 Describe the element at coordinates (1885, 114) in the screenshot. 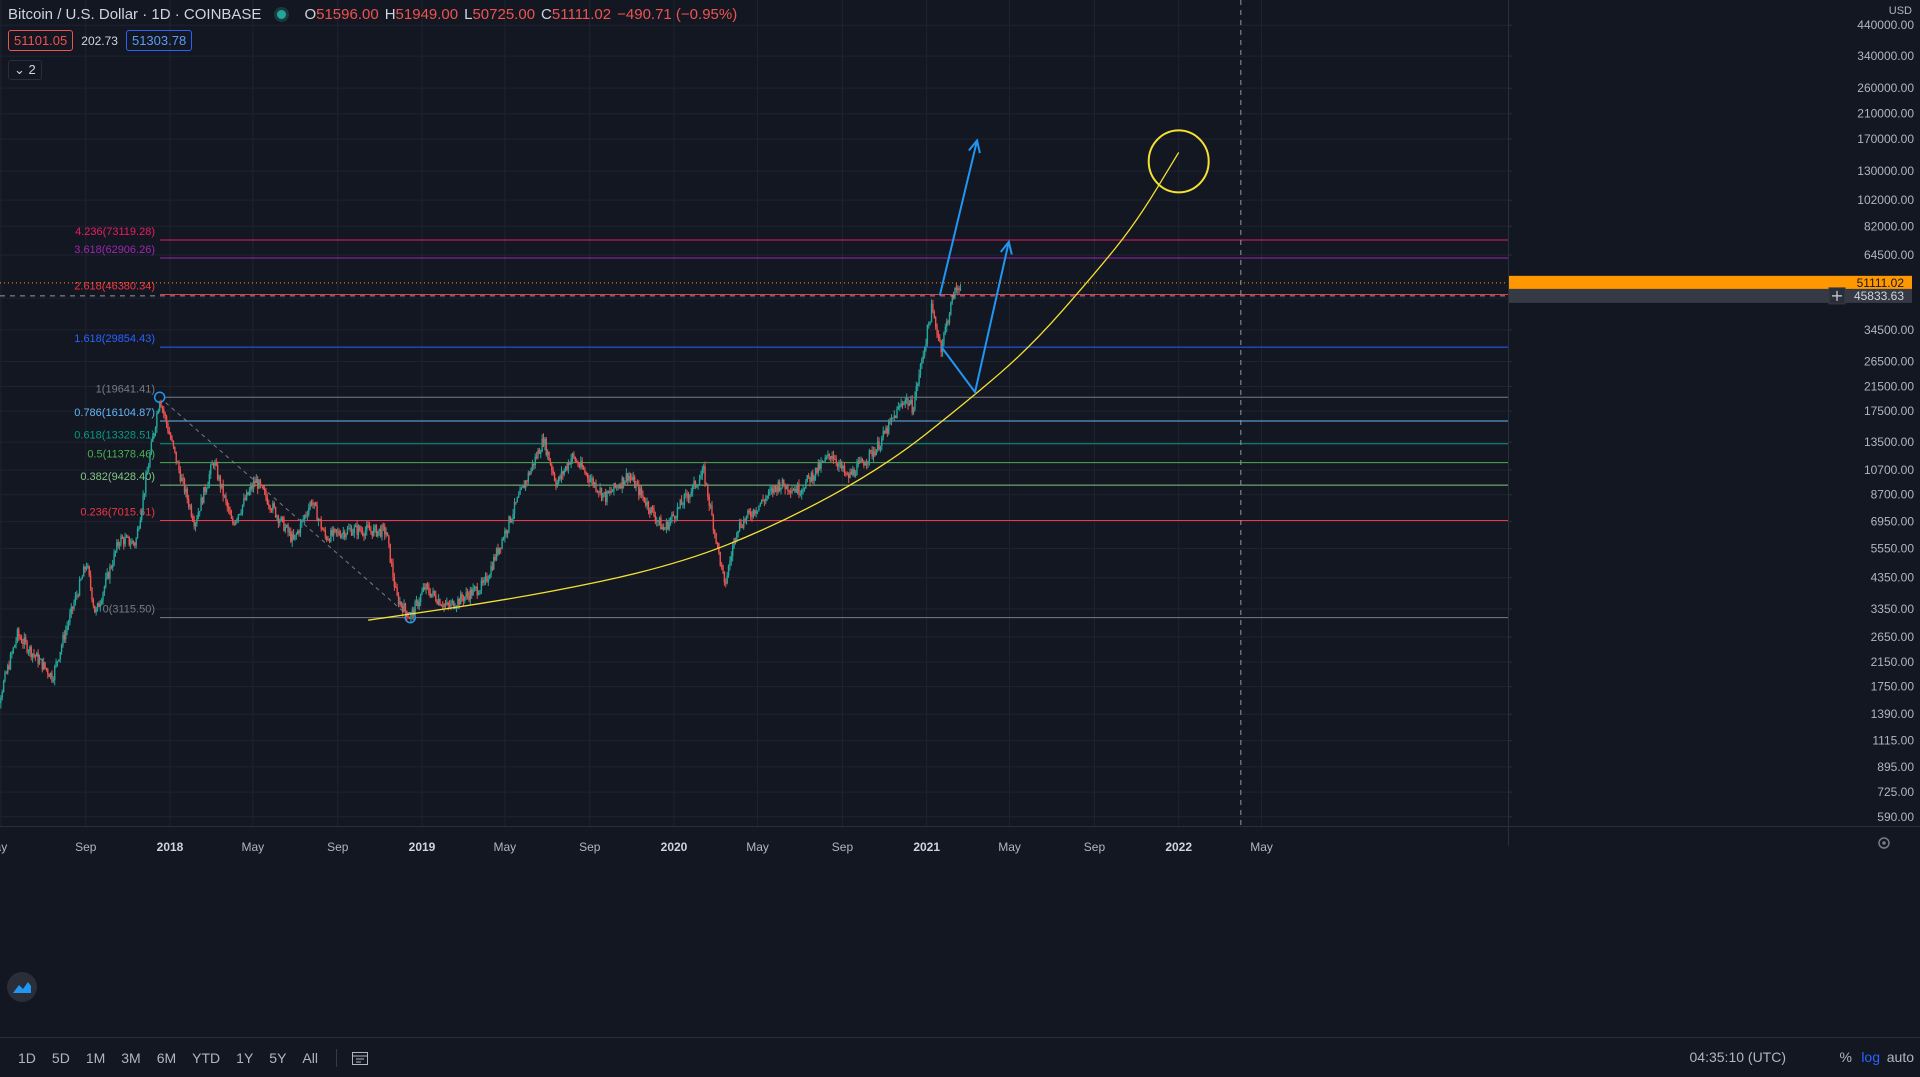

I see `price-tick-label: 210000.00` at that location.